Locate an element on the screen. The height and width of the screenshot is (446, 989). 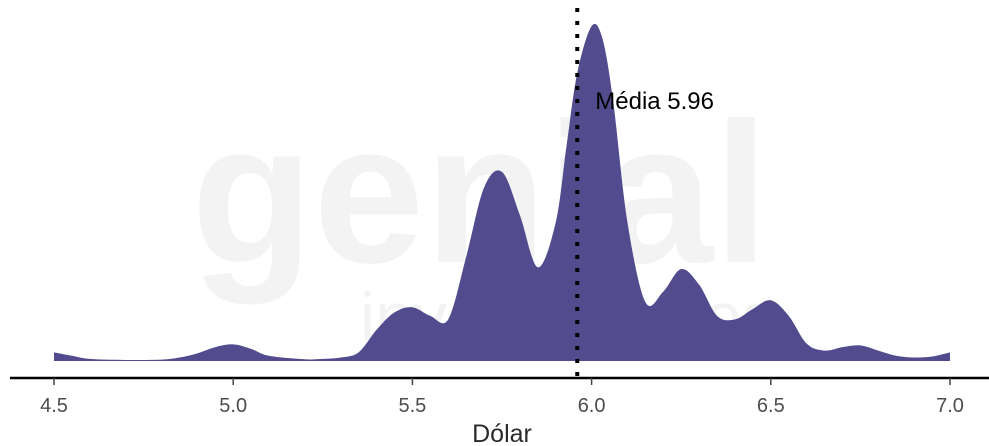
x-tick-label: 6.5 is located at coordinates (771, 406).